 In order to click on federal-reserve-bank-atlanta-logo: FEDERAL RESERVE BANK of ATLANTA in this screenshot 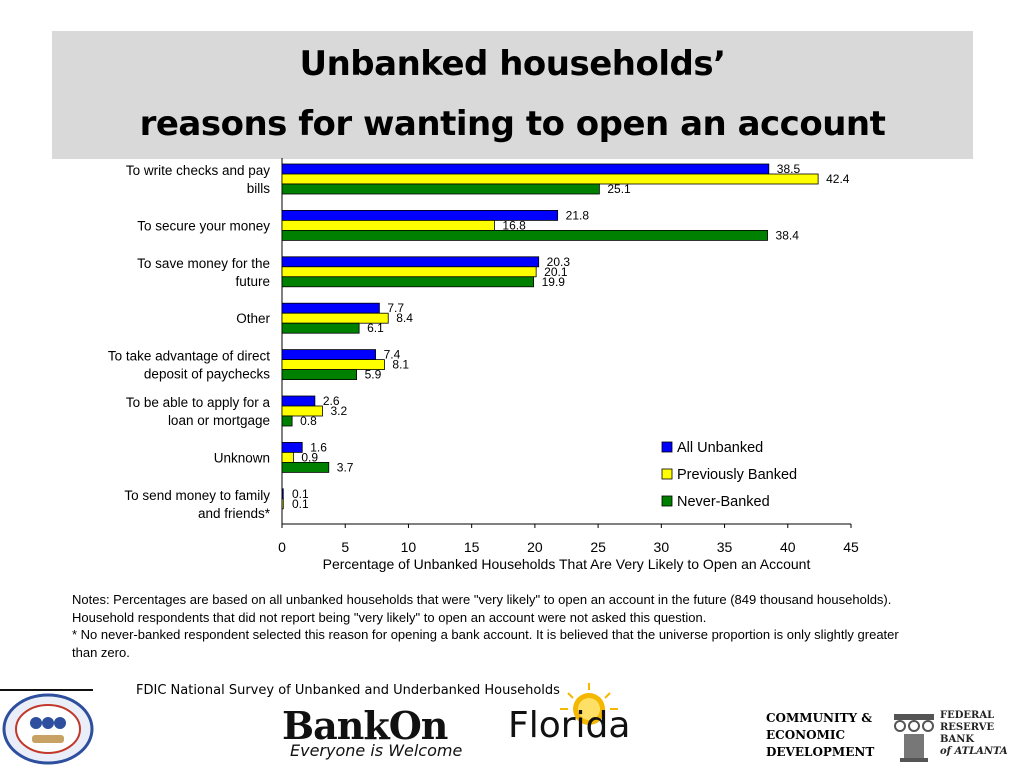, I will do `click(974, 734)`.